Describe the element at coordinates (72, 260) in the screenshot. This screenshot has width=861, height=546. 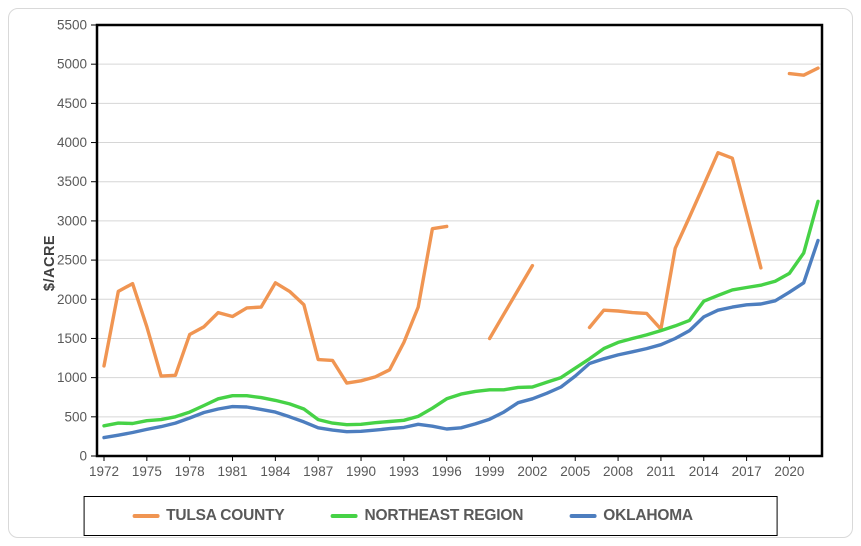
I see `y-tick-label: 2500` at that location.